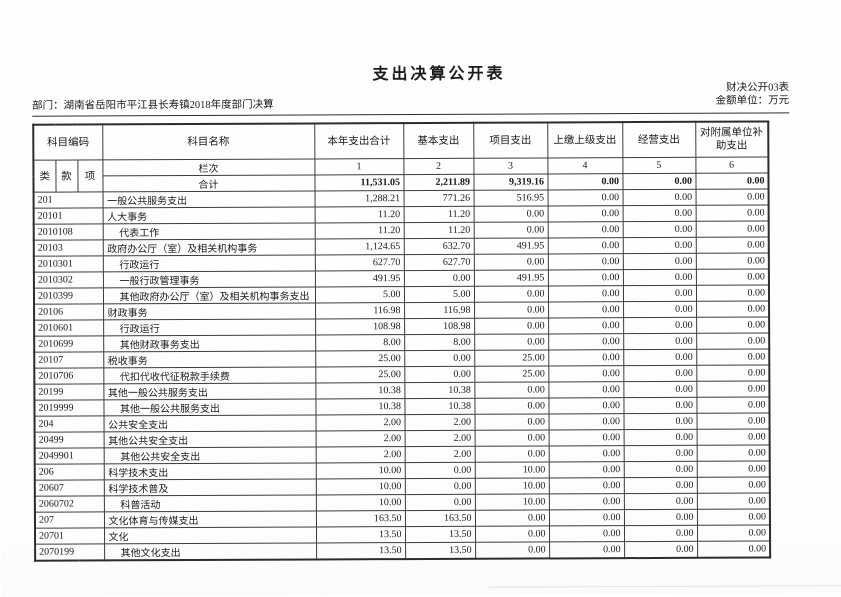 Image resolution: width=841 pixels, height=597 pixels. Describe the element at coordinates (440, 534) in the screenshot. I see `row-value: 13.50` at that location.